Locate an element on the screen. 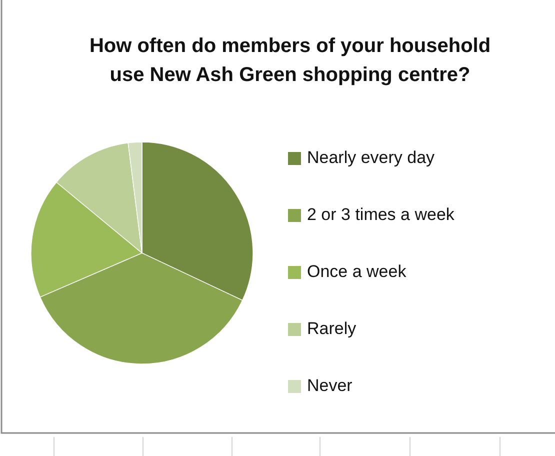 The width and height of the screenshot is (555, 456). legend-label: Never is located at coordinates (330, 385).